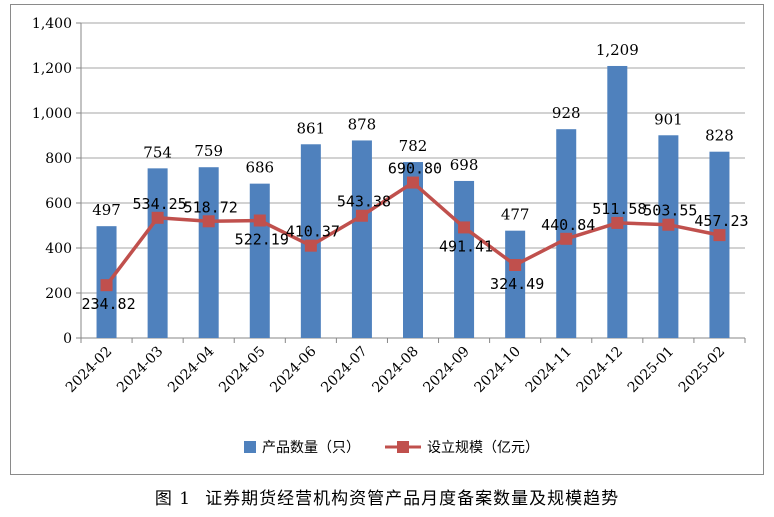 This screenshot has height=517, width=774. I want to click on x-tick-label: 2024-07, so click(344, 370).